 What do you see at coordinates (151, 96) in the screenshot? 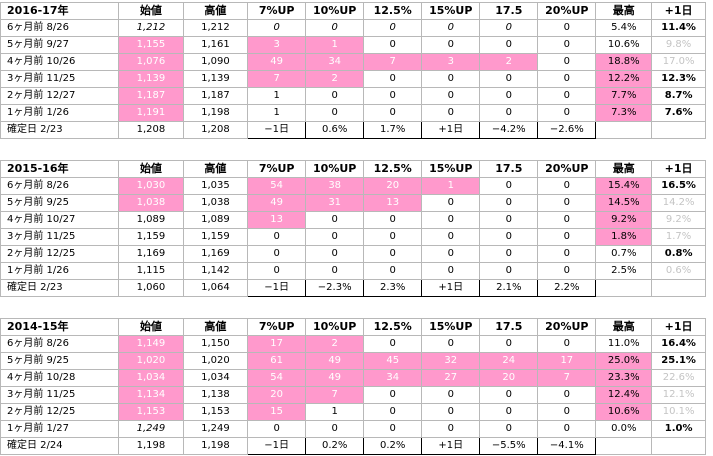
I see `cell: 1,187` at bounding box center [151, 96].